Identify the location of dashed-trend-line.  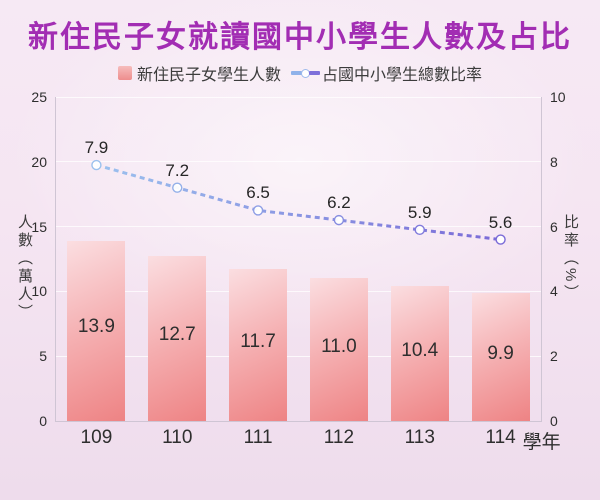
(298, 202).